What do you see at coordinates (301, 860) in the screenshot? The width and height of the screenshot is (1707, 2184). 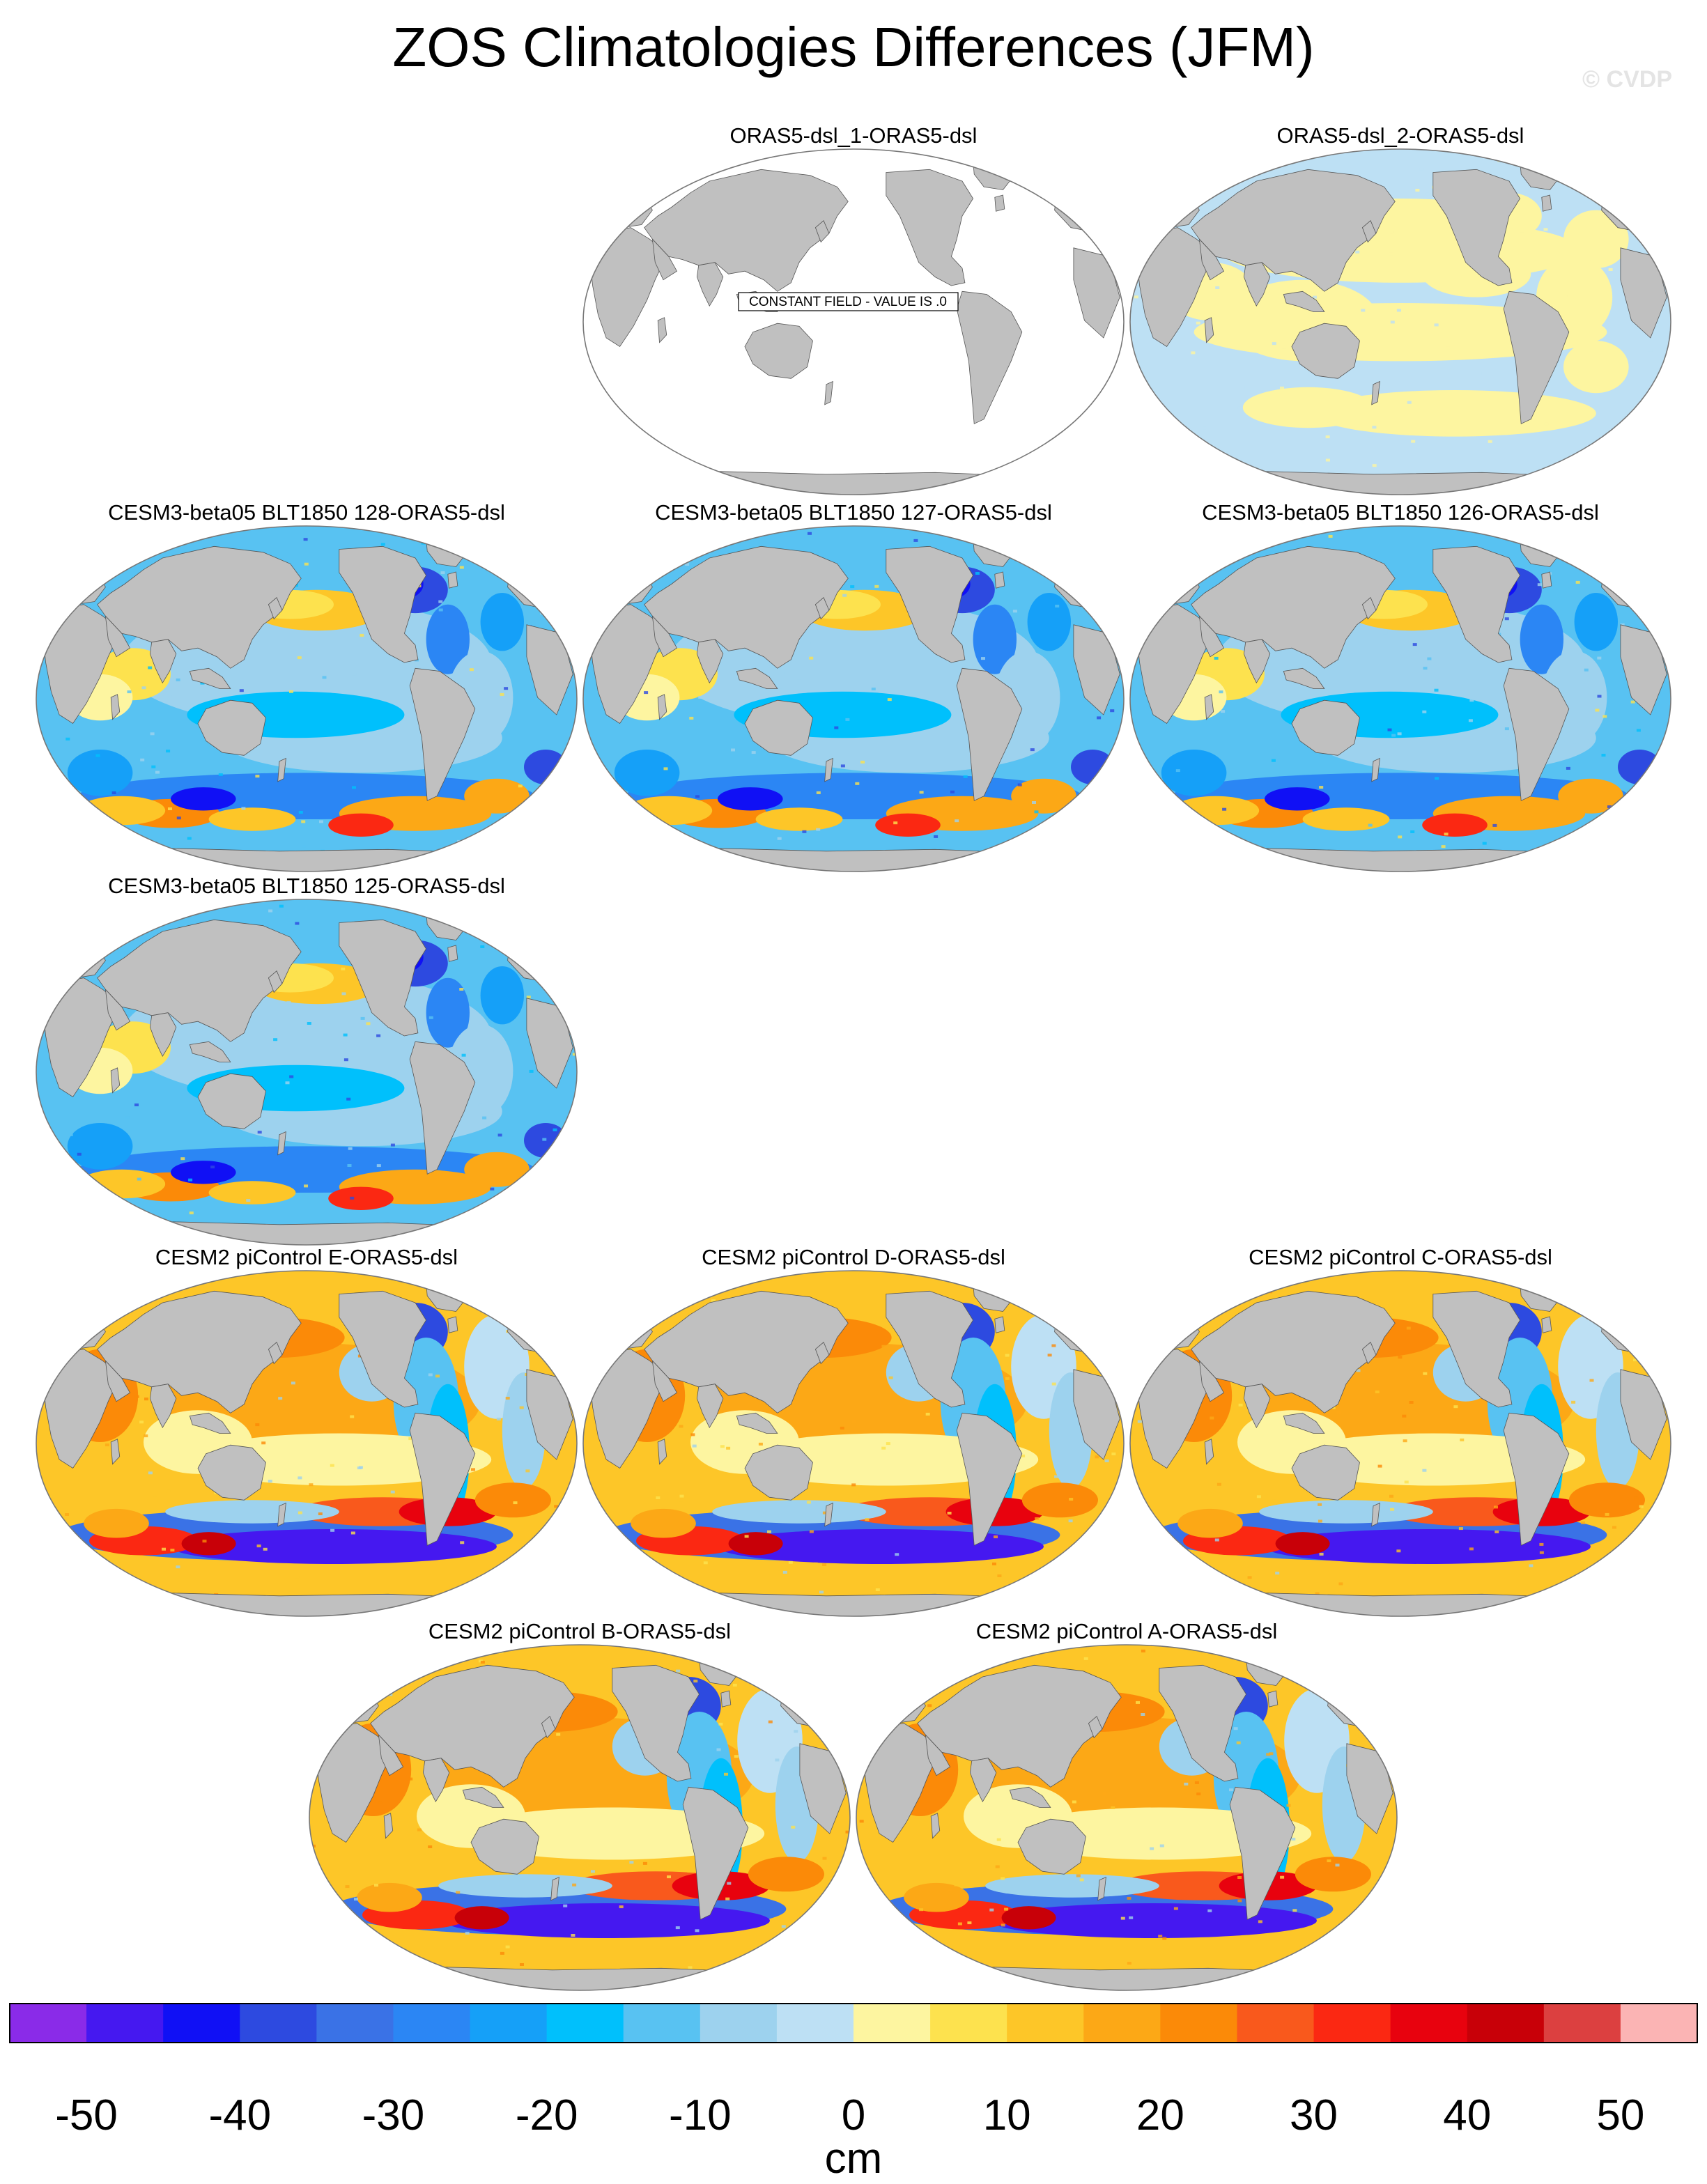 I see `land-antarctica` at bounding box center [301, 860].